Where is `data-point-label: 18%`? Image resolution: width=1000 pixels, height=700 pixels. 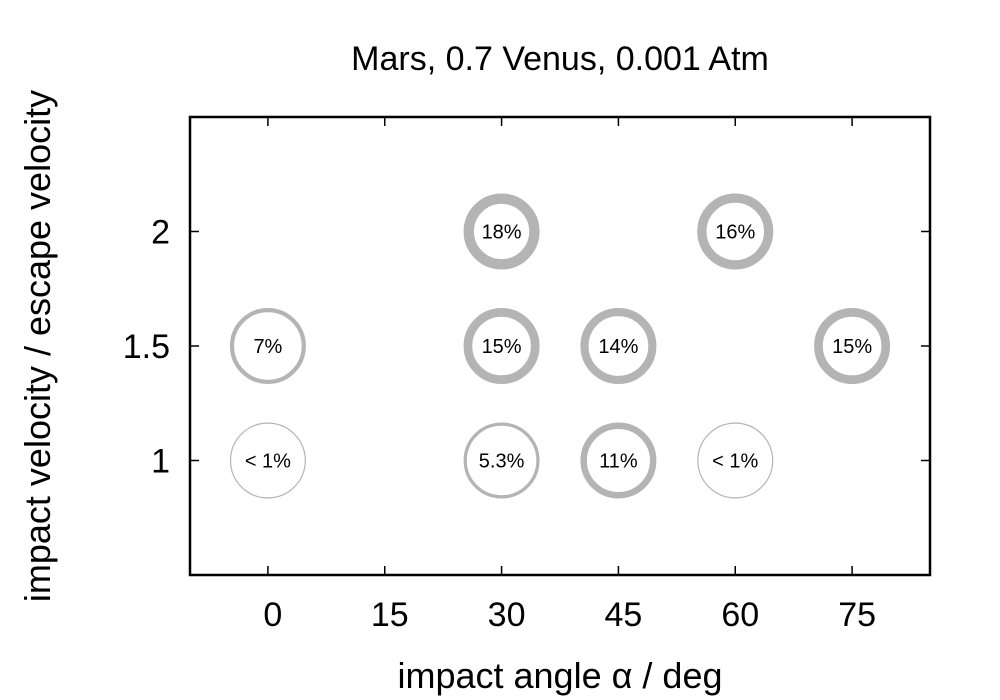 data-point-label: 18% is located at coordinates (502, 233).